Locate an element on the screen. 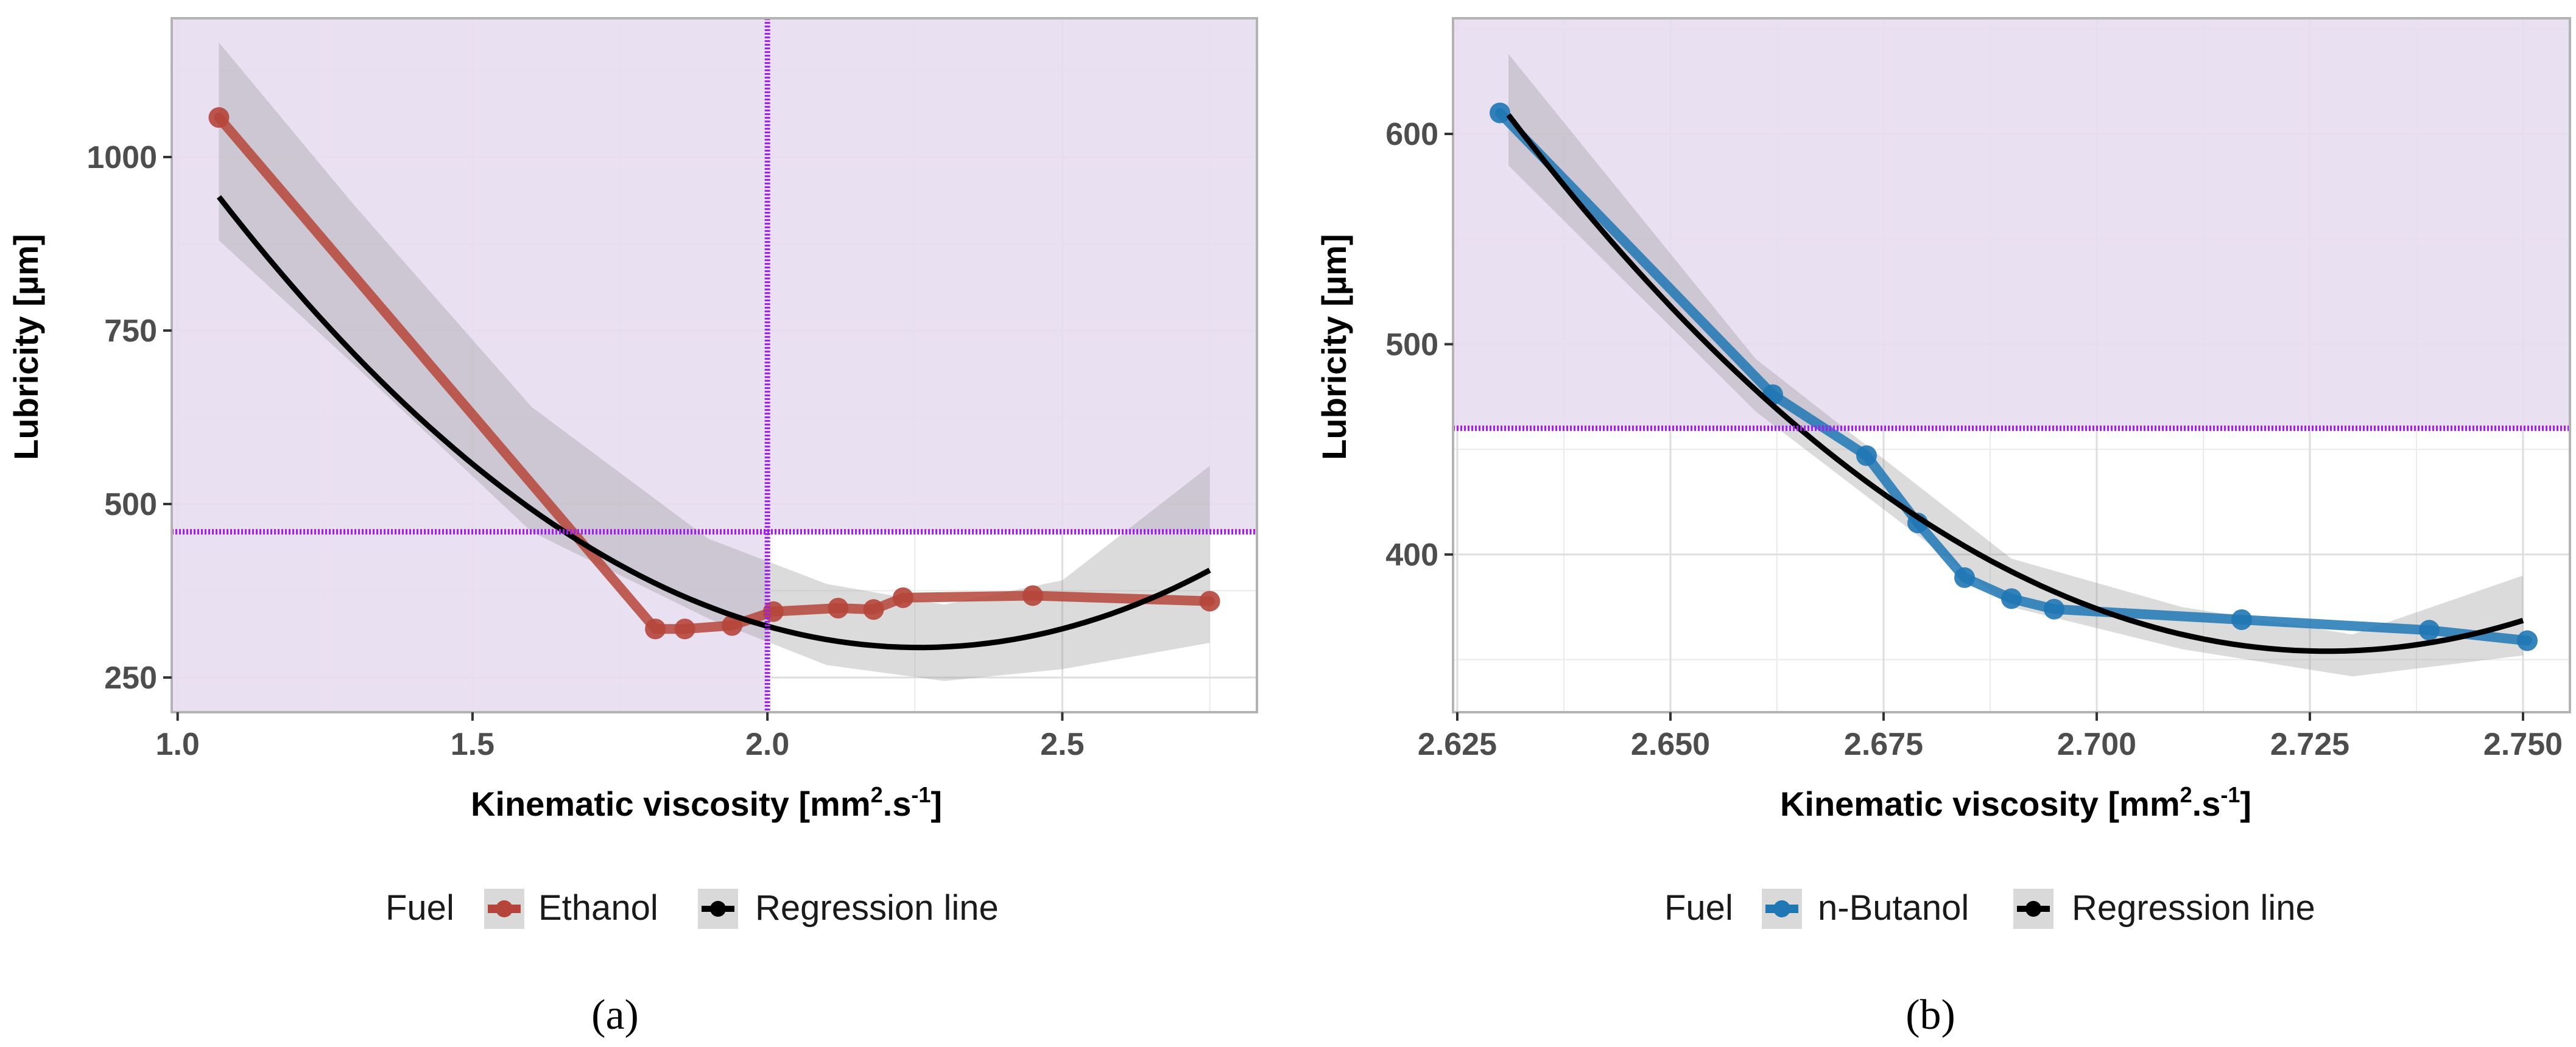 The image size is (2576, 1047). panel-b-y-axis-title: Lubricity [µm] is located at coordinates (1334, 347).